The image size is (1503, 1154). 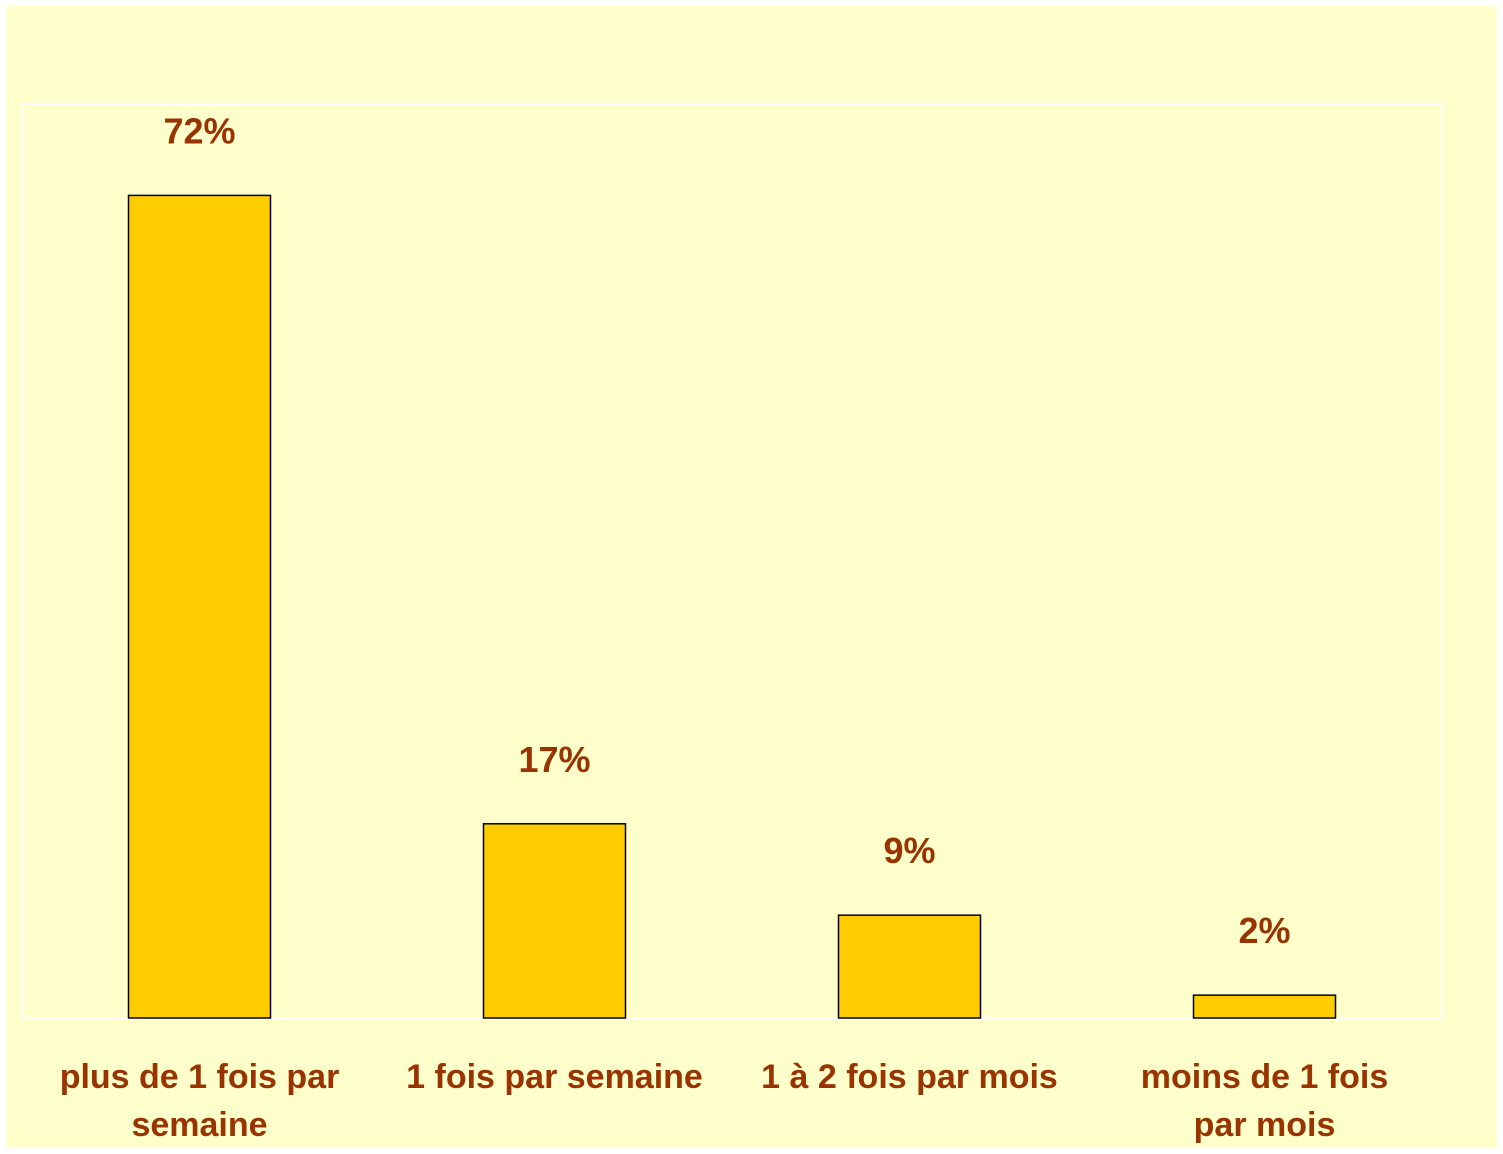 I want to click on x-tick-label: 1 fois par semaine, so click(x=554, y=1077).